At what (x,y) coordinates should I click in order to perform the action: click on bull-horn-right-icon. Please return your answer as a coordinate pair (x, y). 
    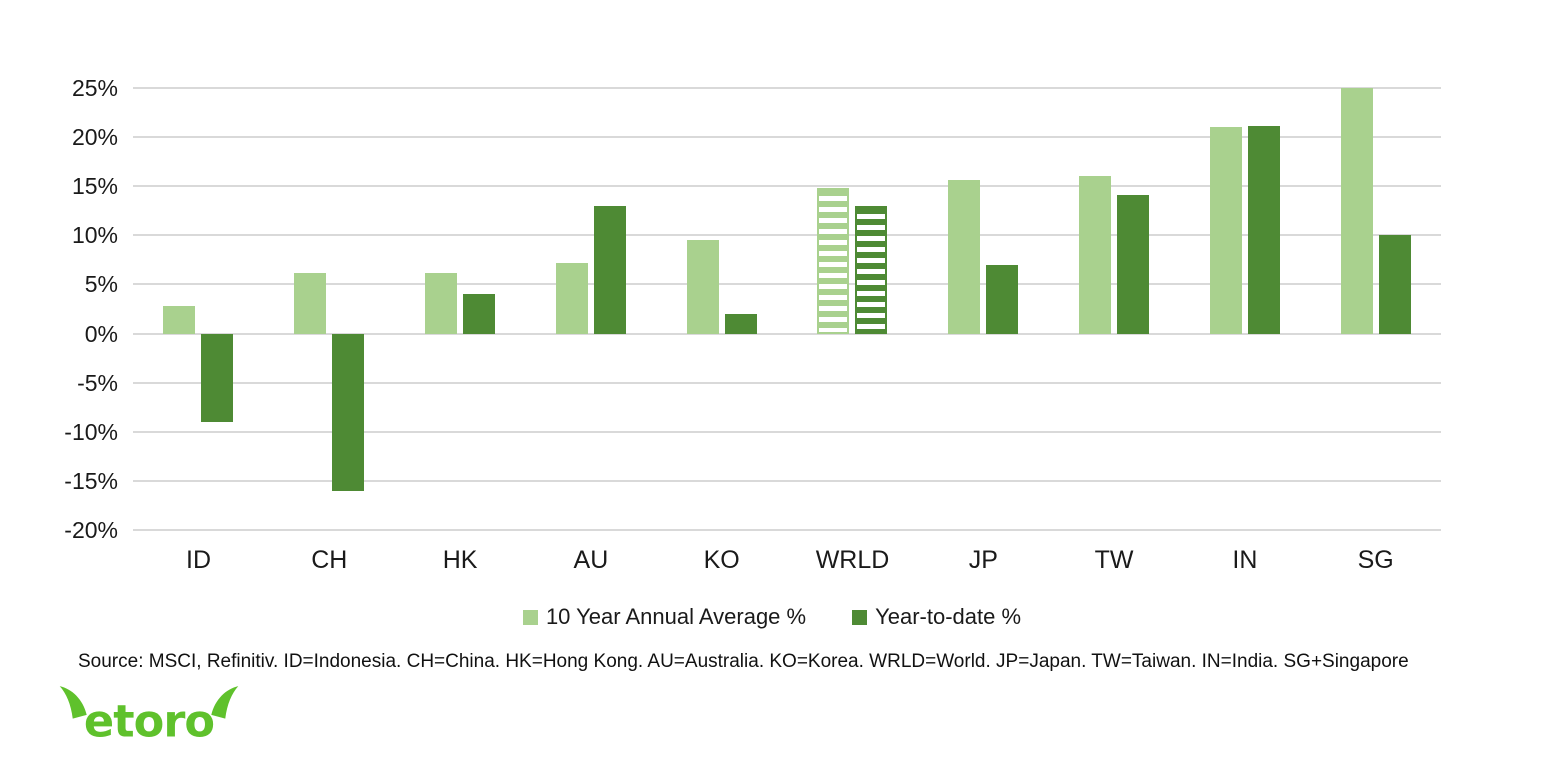
    Looking at the image, I should click on (225, 702).